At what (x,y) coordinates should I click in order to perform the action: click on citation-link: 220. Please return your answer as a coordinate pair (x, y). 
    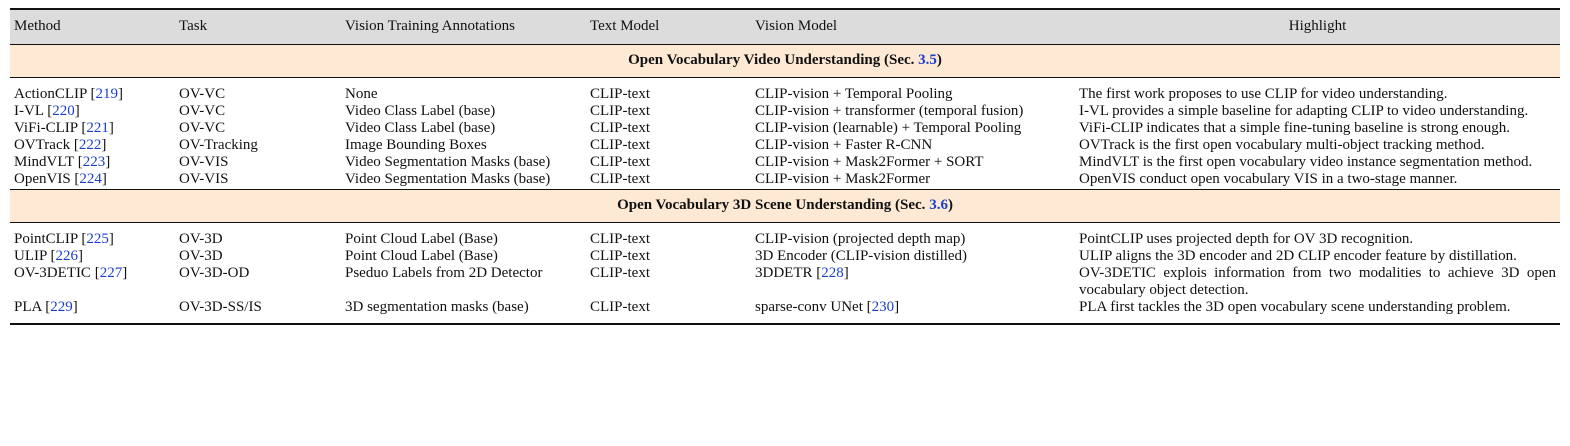
    Looking at the image, I should click on (63, 111).